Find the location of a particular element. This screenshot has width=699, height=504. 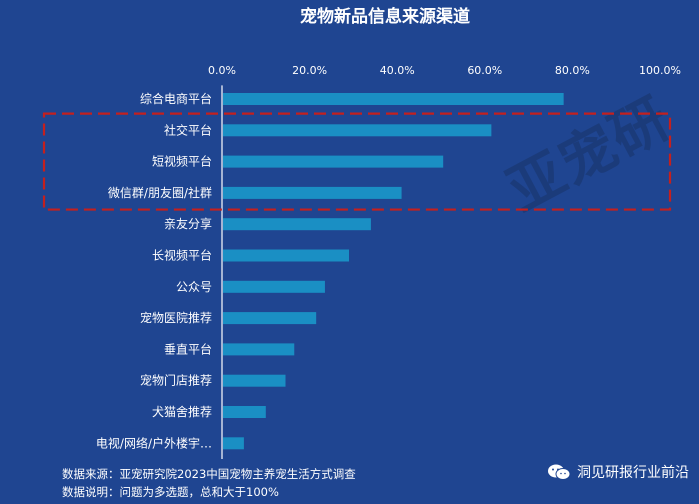

category-label: 公众号 is located at coordinates (194, 287).